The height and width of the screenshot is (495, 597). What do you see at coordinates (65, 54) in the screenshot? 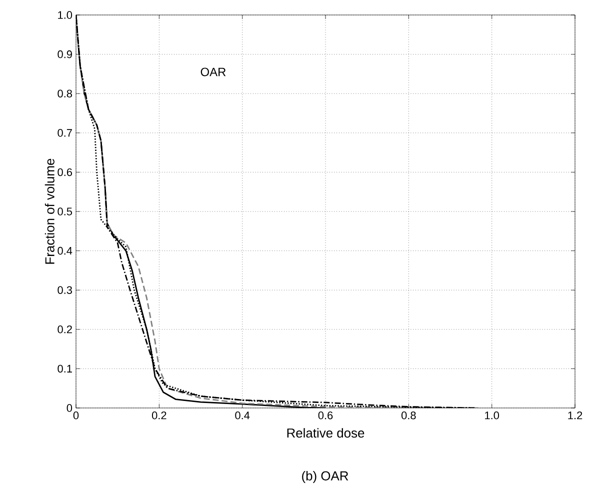
I see `y-tick-label: 0.9` at bounding box center [65, 54].